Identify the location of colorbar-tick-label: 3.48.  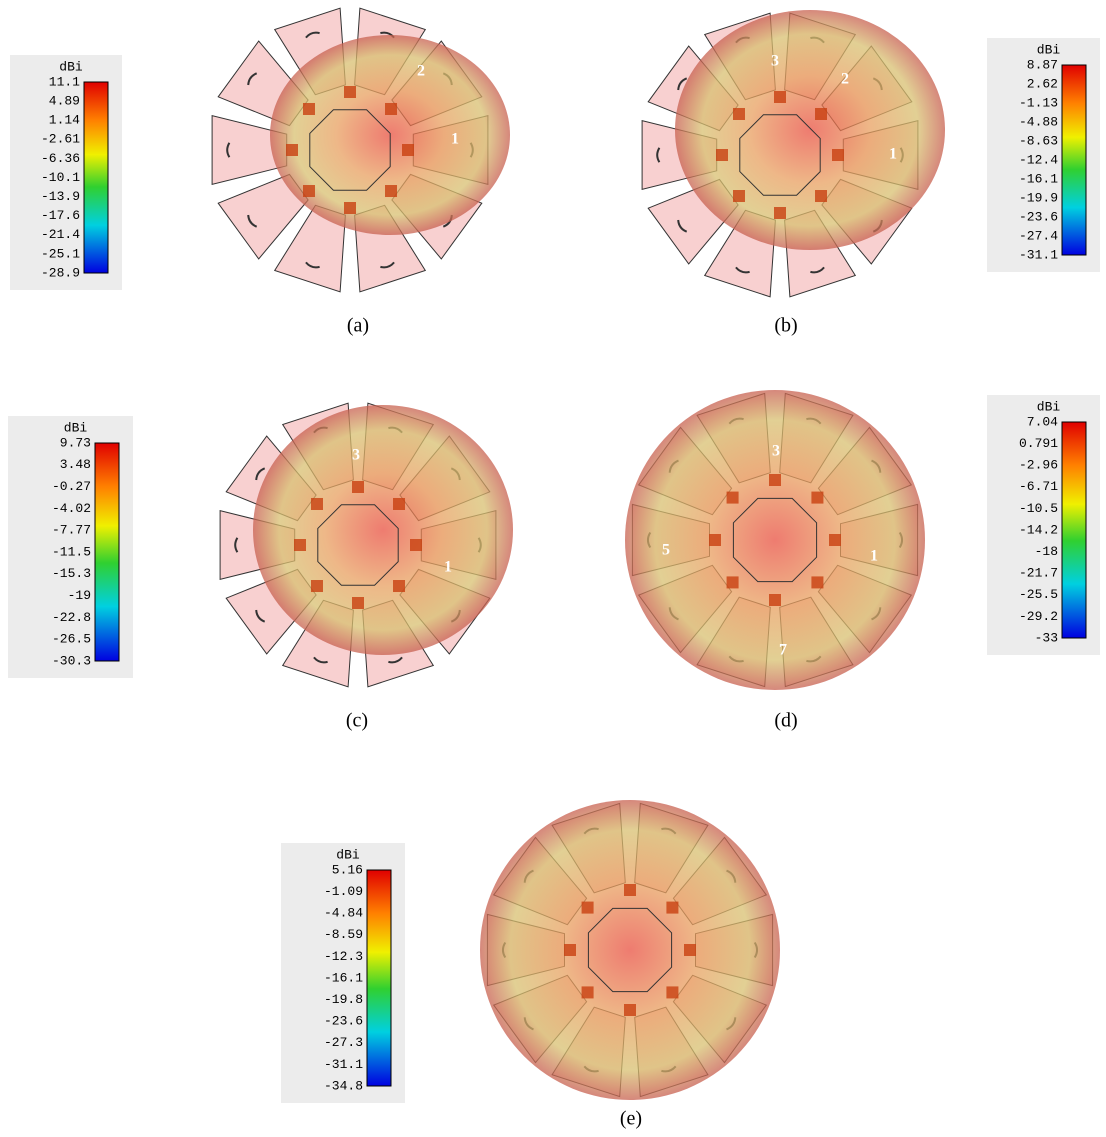
(75, 464).